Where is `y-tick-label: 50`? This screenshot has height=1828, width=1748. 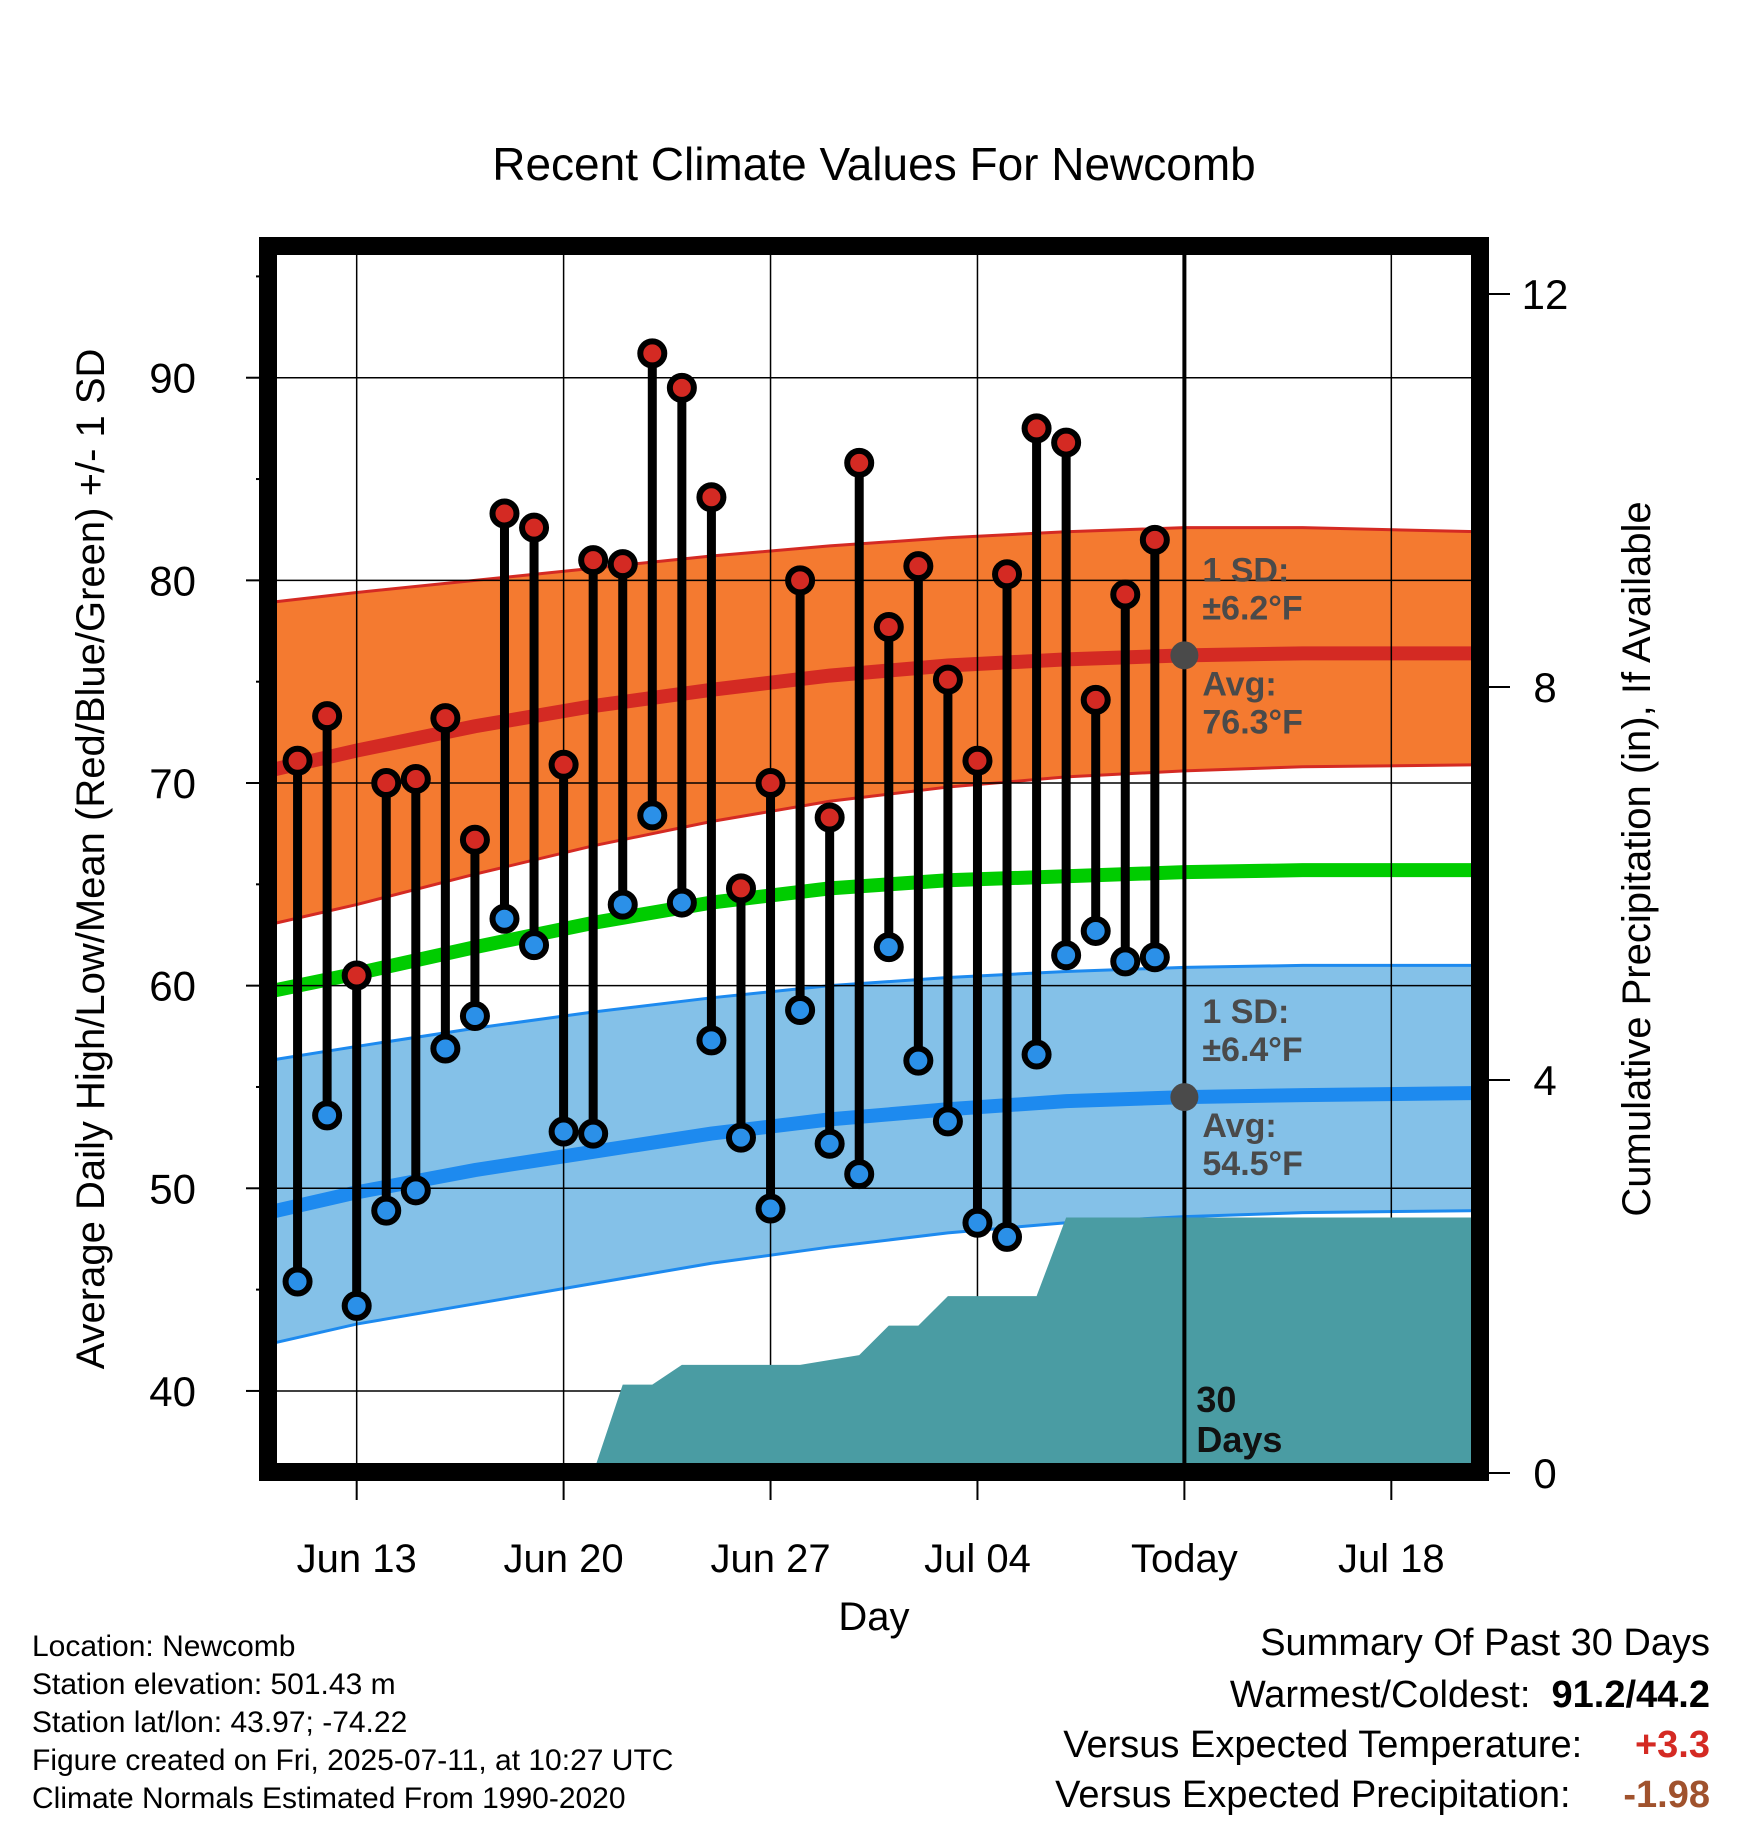
y-tick-label: 50 is located at coordinates (172, 1188).